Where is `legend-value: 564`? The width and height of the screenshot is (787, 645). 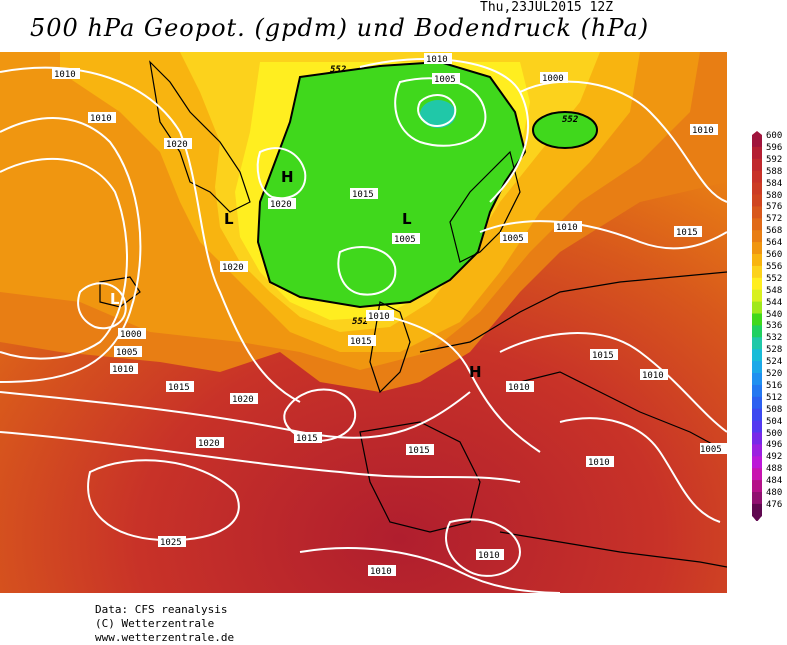
legend-value: 564 is located at coordinates (774, 243).